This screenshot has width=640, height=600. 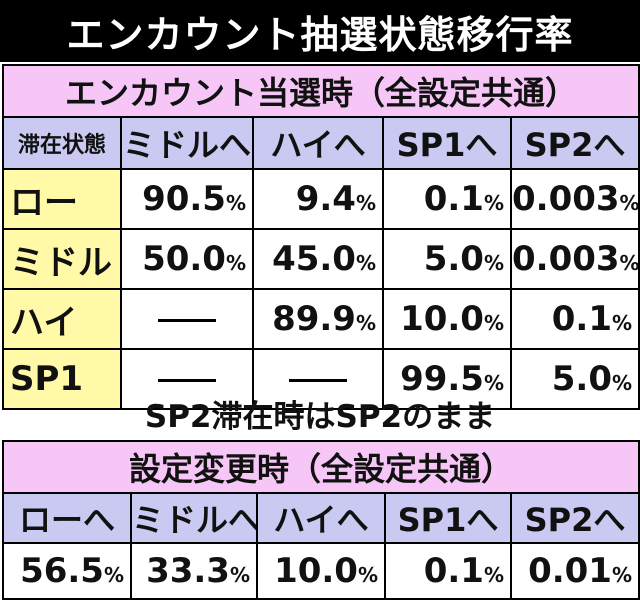 What do you see at coordinates (320, 416) in the screenshot?
I see `sp2-note: SP2滞在時はSP2のまま` at bounding box center [320, 416].